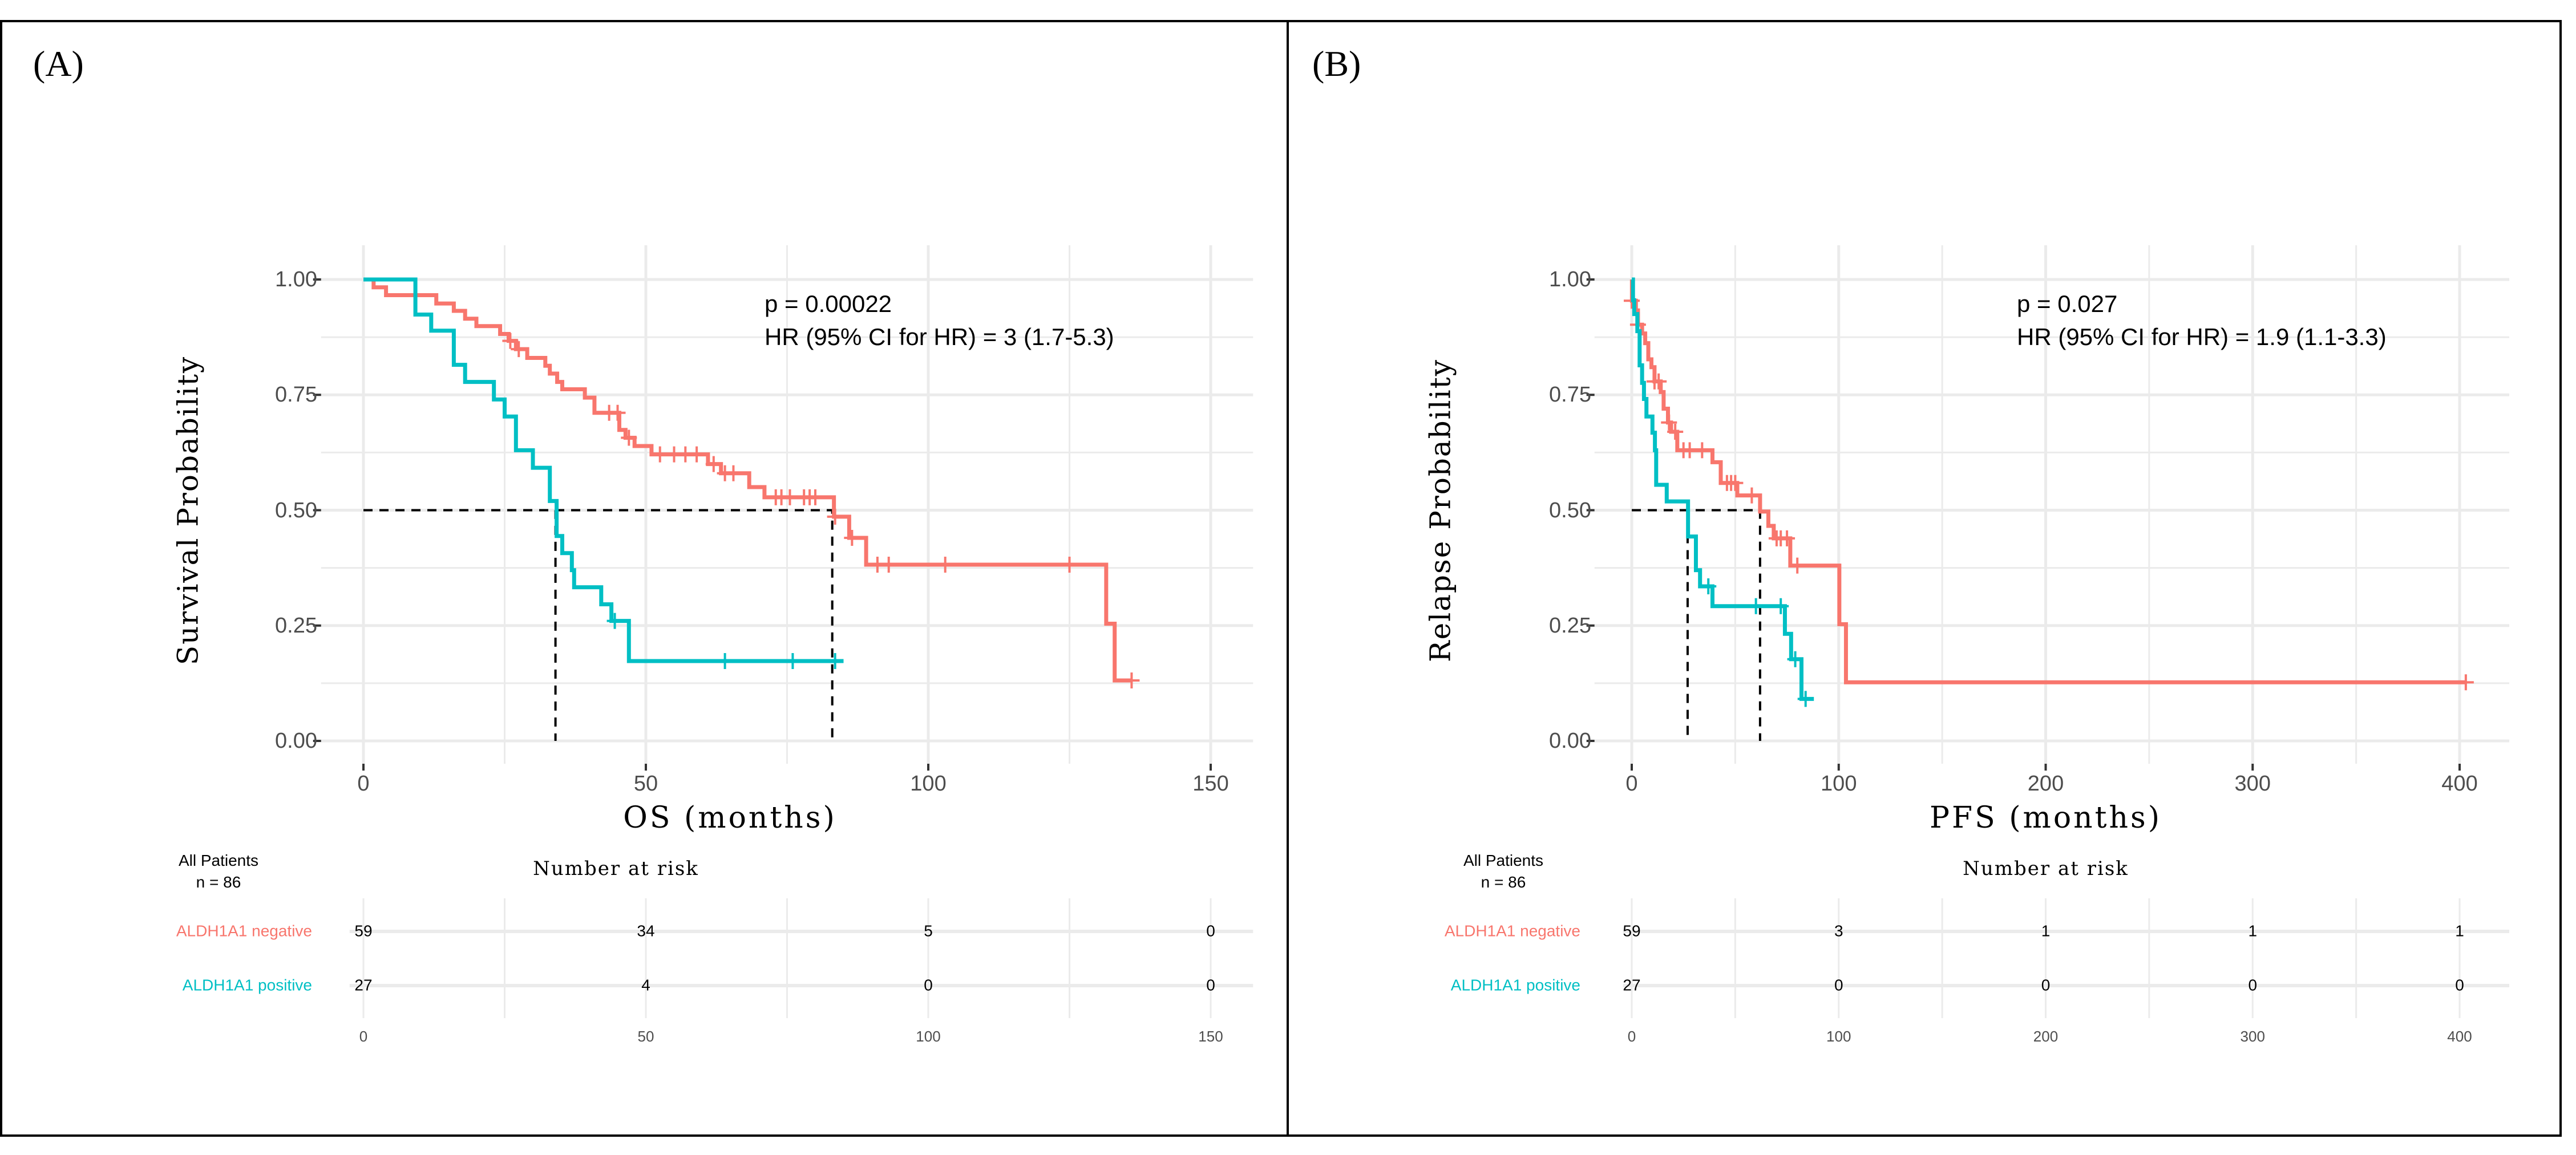 This screenshot has height=1155, width=2576. What do you see at coordinates (1210, 784) in the screenshot?
I see `x-tick-label: 150` at bounding box center [1210, 784].